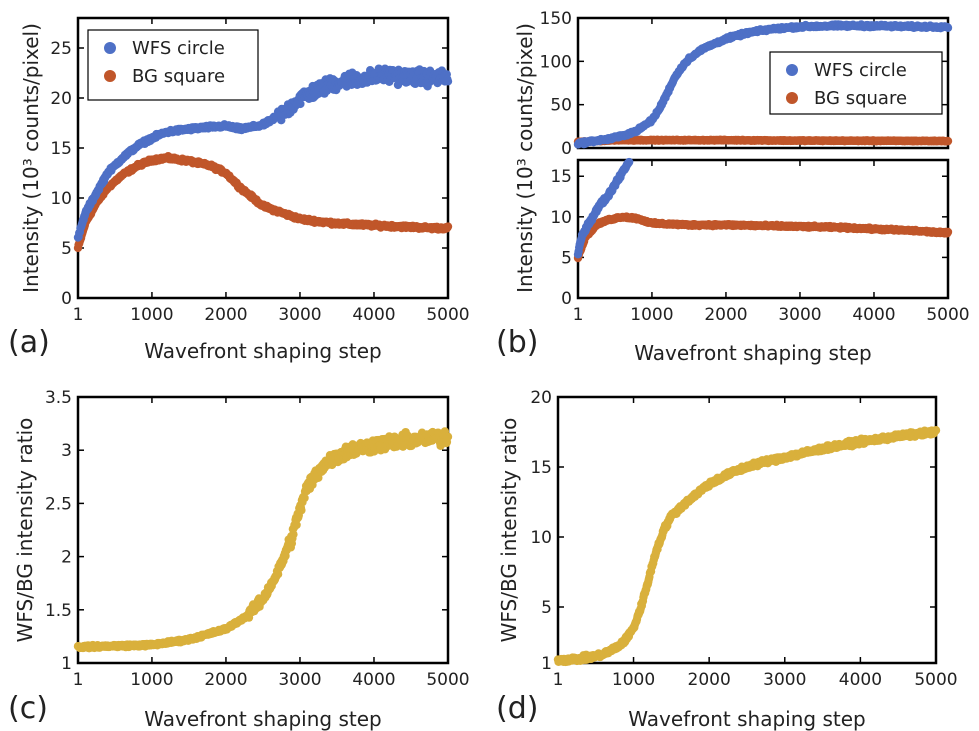 The image size is (979, 731). I want to click on panel-b-legend-entry: BG square, so click(860, 98).